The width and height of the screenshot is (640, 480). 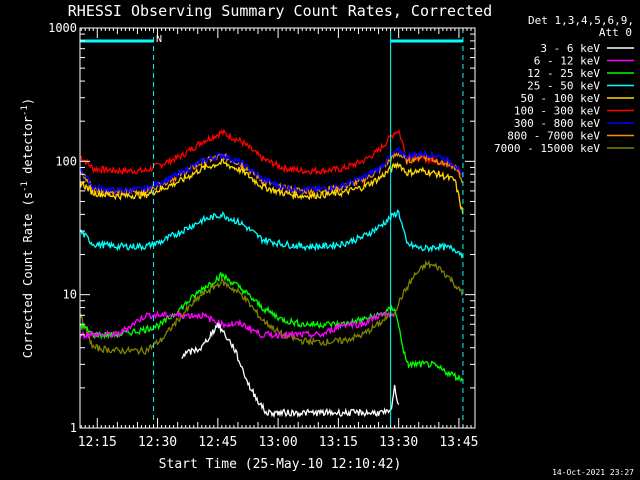 I want to click on y-axis-label-sup1: -1, so click(x=25, y=186).